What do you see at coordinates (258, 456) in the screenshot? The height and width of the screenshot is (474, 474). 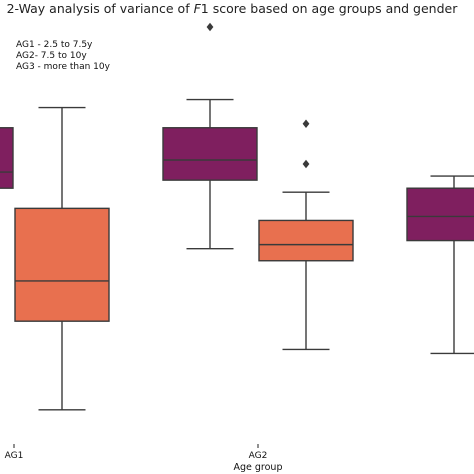 I see `x-tick-label: AG2` at bounding box center [258, 456].